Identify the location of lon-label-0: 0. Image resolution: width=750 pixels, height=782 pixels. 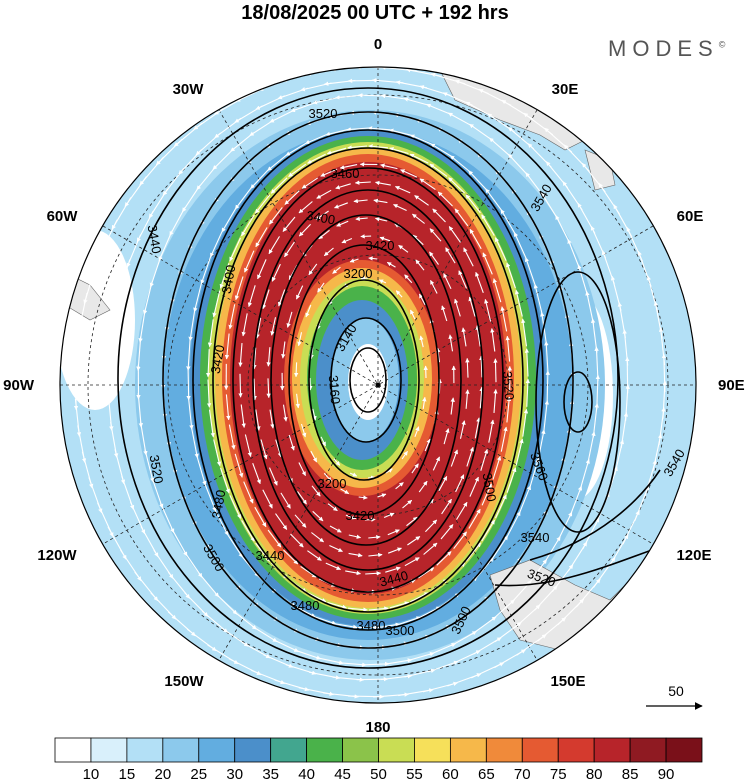
(378, 44).